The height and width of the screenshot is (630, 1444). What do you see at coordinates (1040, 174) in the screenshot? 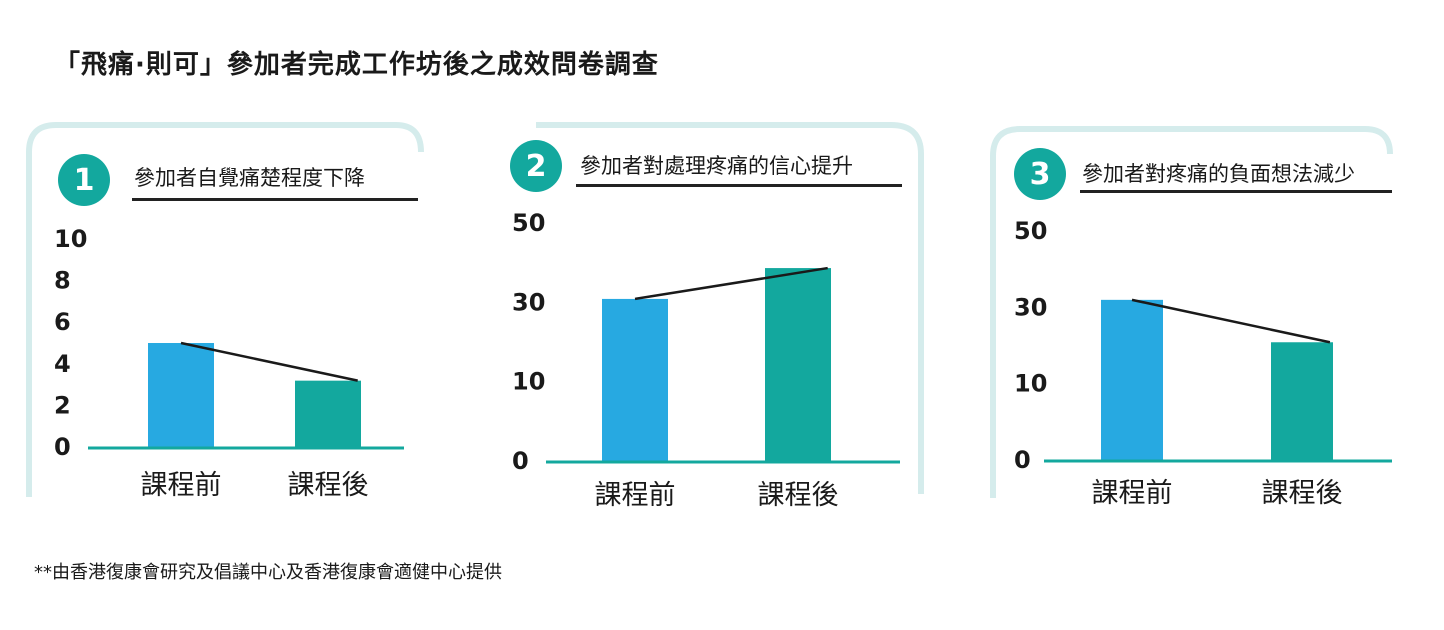
I see `panel-number-badge: 3` at bounding box center [1040, 174].